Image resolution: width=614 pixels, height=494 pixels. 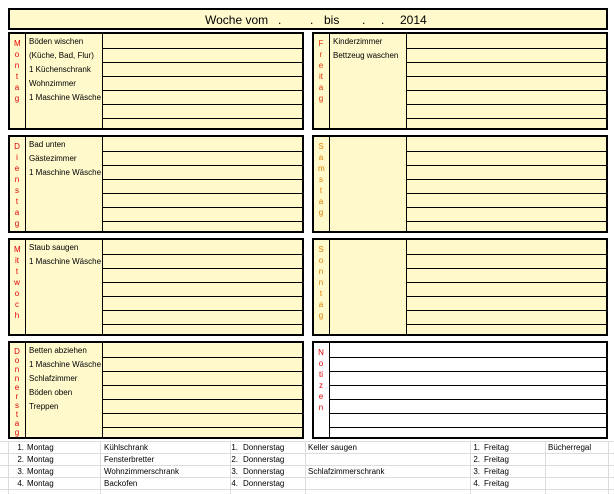 I want to click on task: Böden wischen, so click(x=56, y=41).